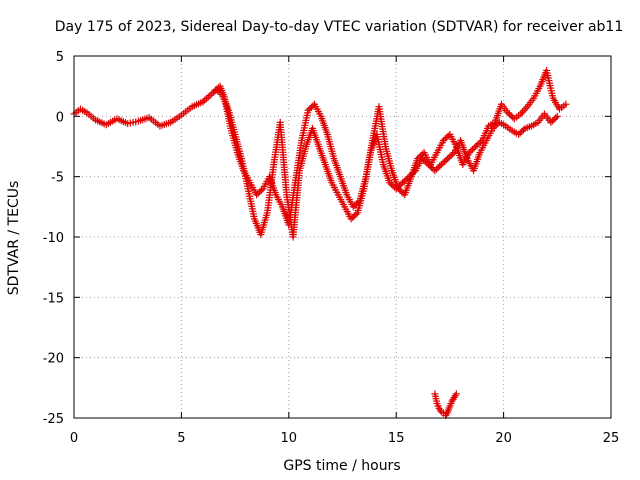  What do you see at coordinates (53, 238) in the screenshot?
I see `y-tick-label: -10` at bounding box center [53, 238].